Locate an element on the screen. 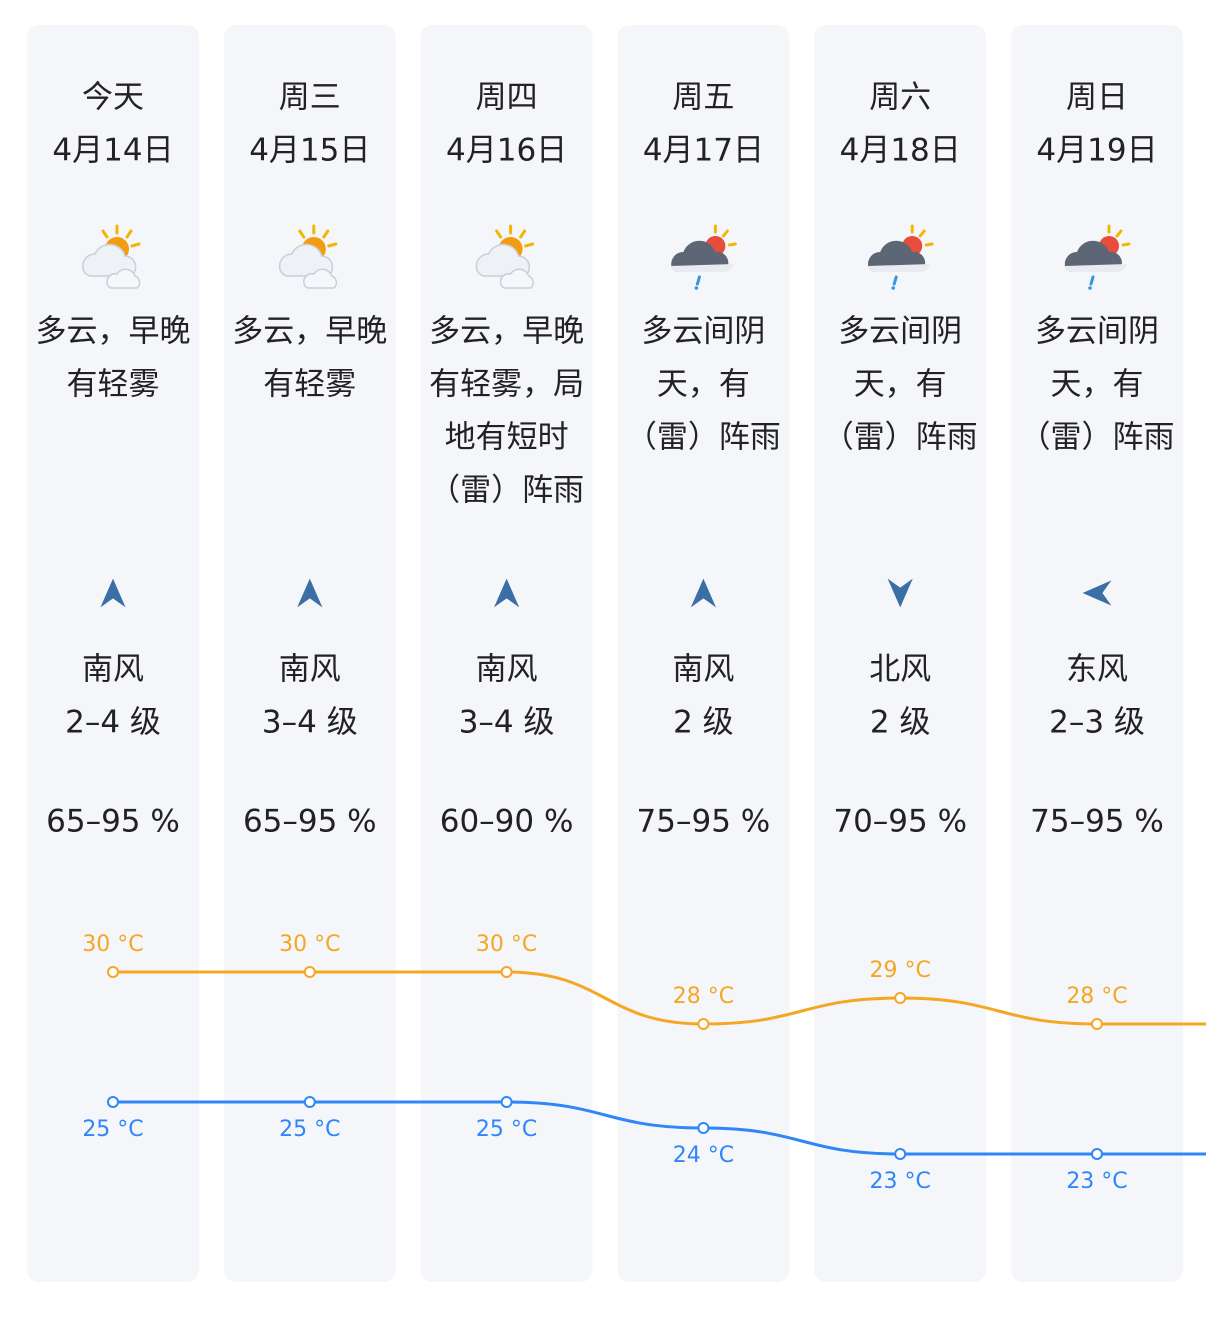 This screenshot has width=1206, height=1320. weather-text: 地有短时 is located at coordinates (507, 438).